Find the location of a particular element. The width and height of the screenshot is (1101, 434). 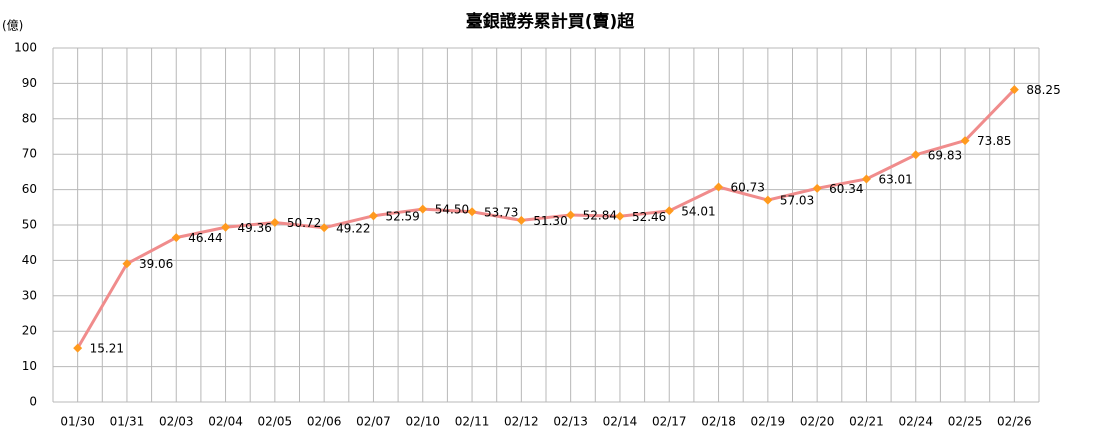

value-label: 52.59 is located at coordinates (402, 216).